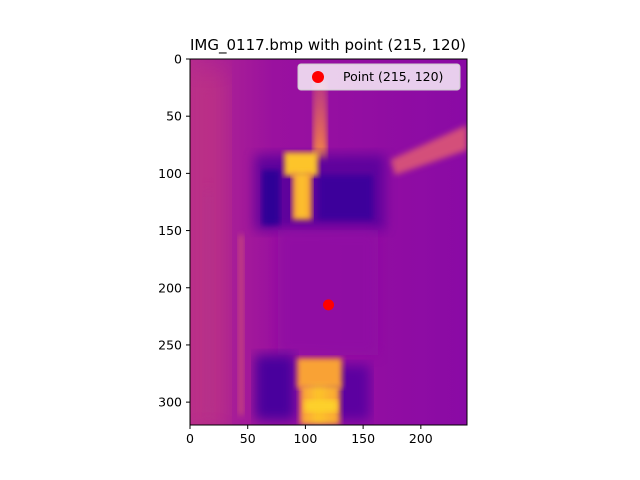 The height and width of the screenshot is (480, 640). I want to click on scatter-points, so click(328, 305).